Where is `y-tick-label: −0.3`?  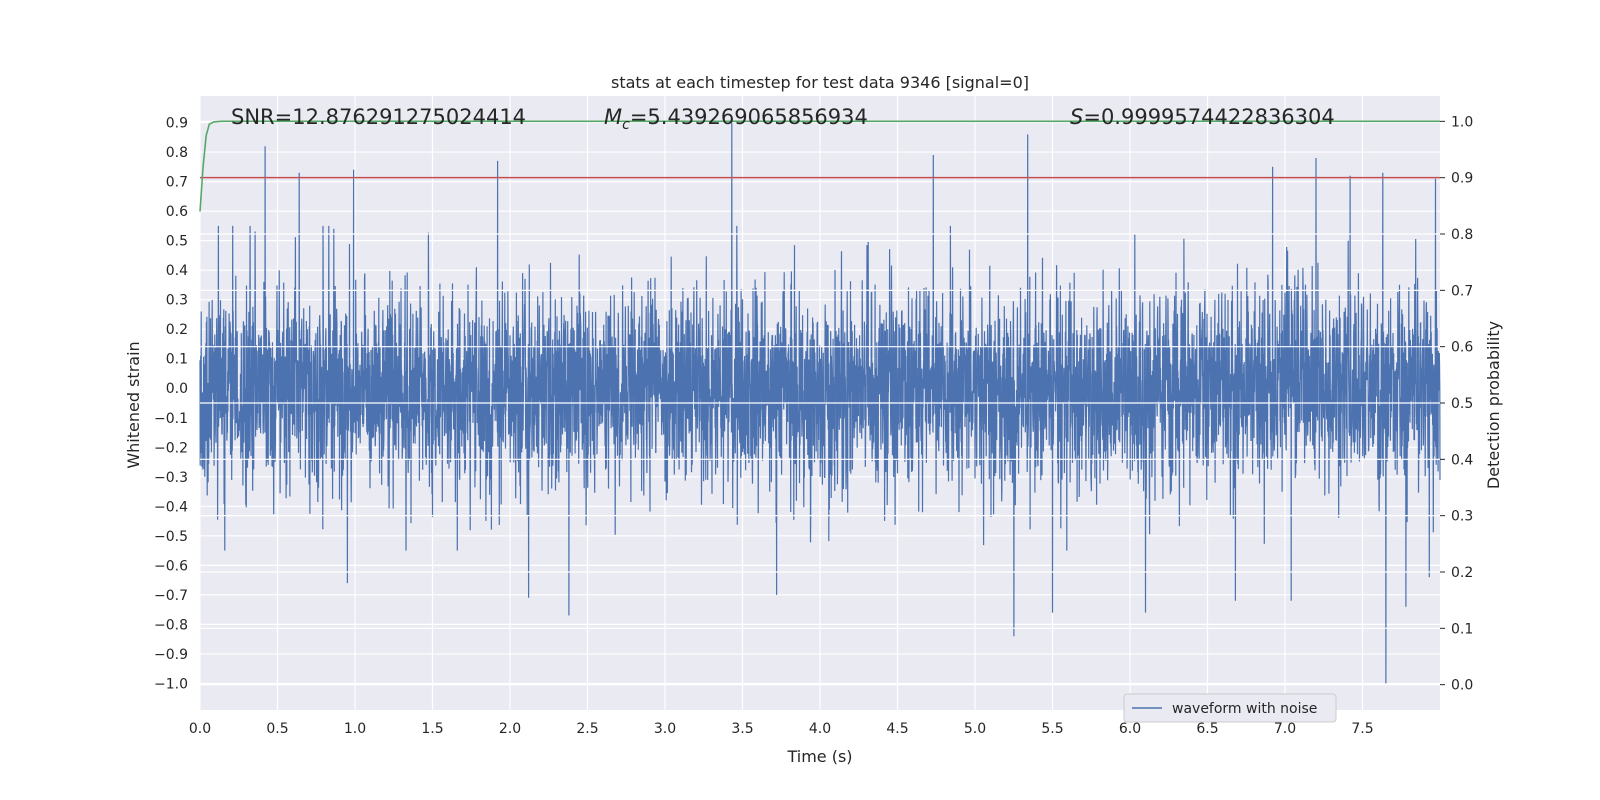
y-tick-label: −0.3 is located at coordinates (171, 478).